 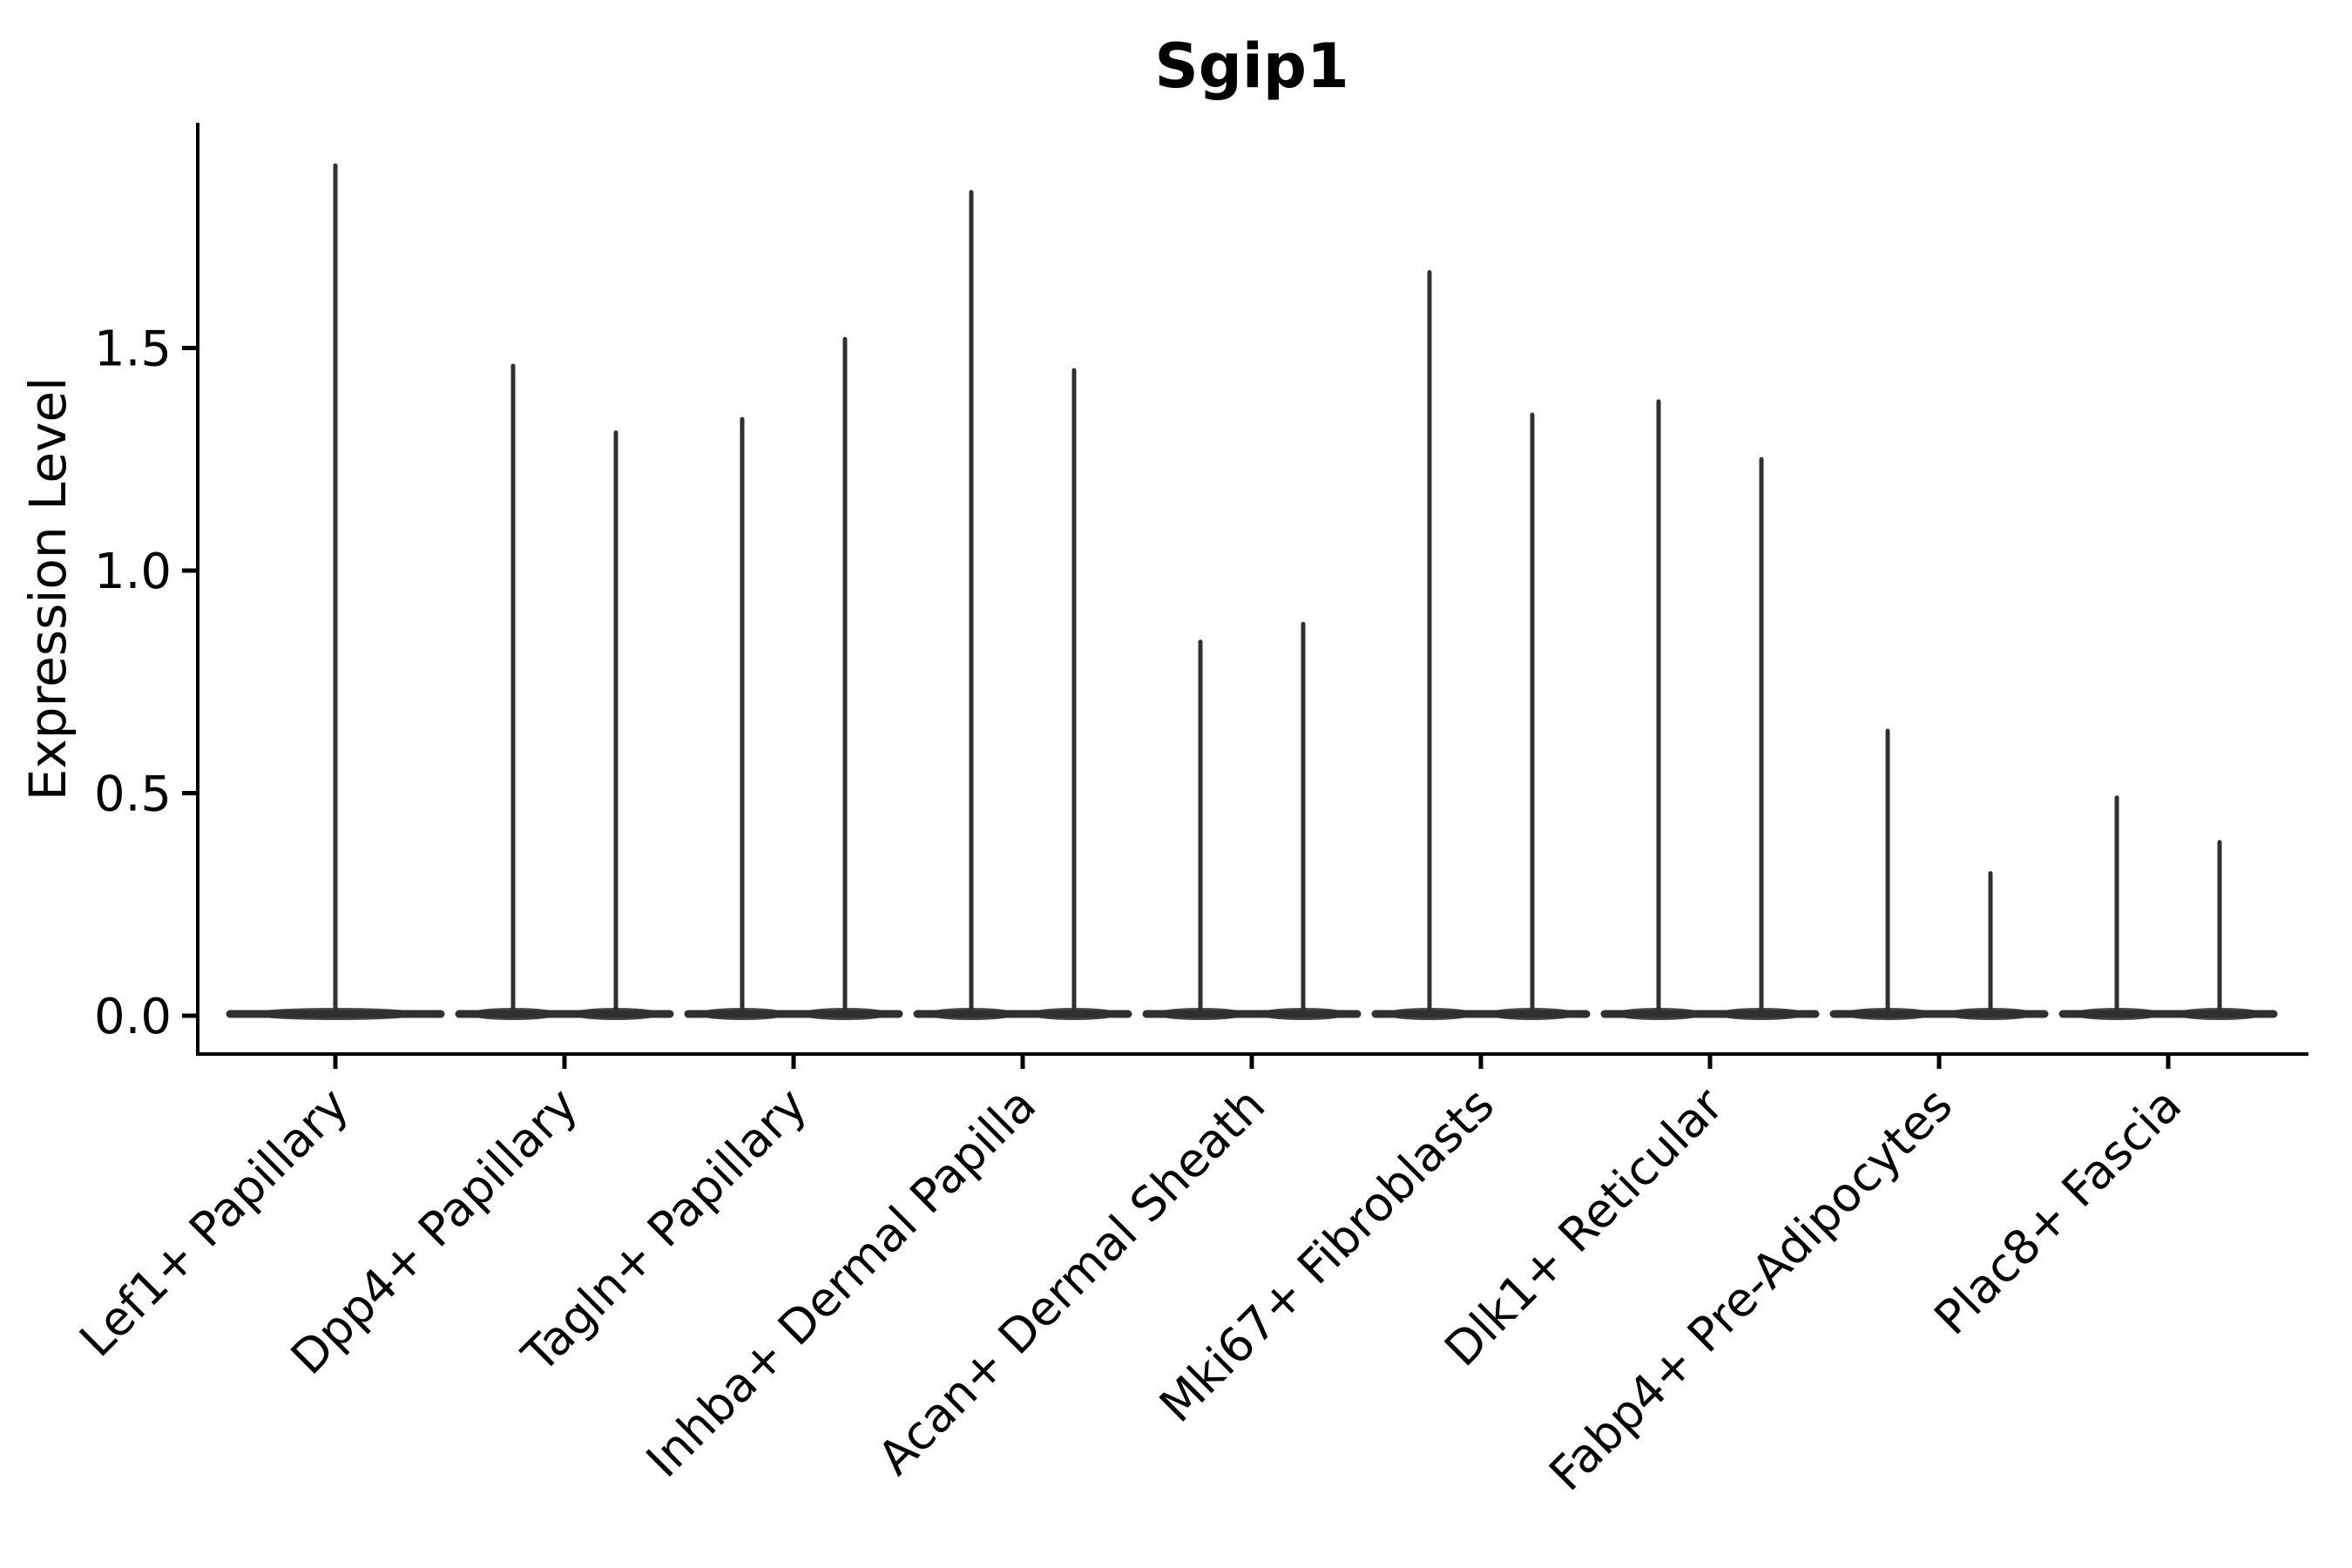 What do you see at coordinates (1071, 1281) in the screenshot?
I see `x-tick-label: Acan+ Dermal Sheath` at bounding box center [1071, 1281].